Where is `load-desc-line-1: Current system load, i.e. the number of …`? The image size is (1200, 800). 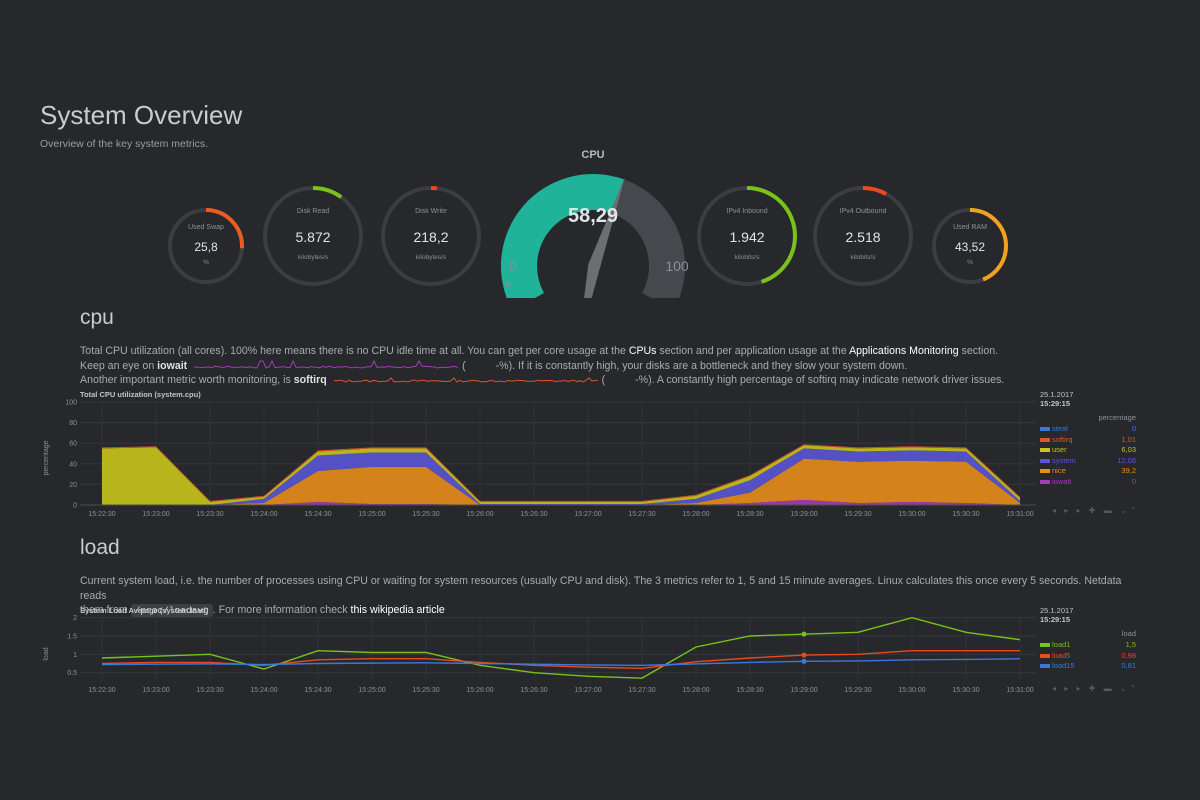
load-desc-line-1: Current system load, i.e. the number of … is located at coordinates (601, 588).